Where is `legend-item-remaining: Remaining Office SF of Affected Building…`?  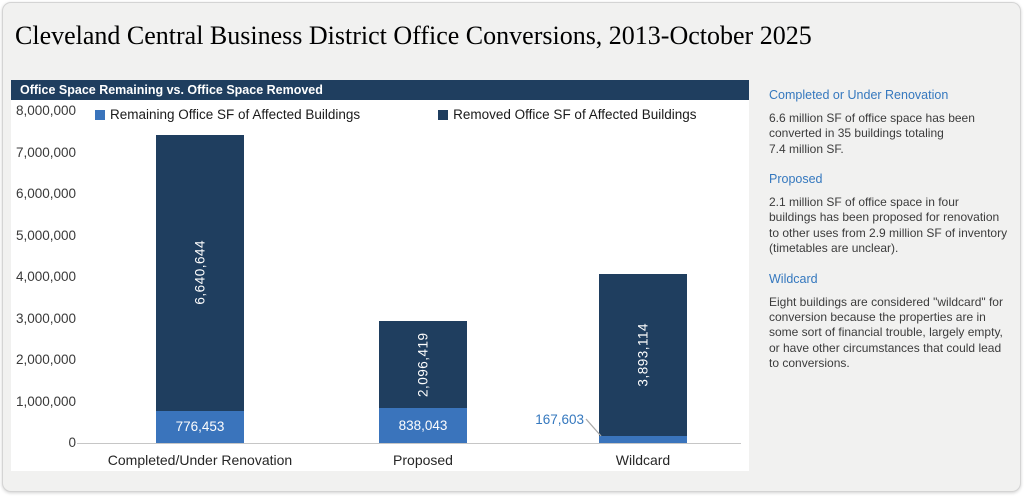 legend-item-remaining: Remaining Office SF of Affected Building… is located at coordinates (227, 114).